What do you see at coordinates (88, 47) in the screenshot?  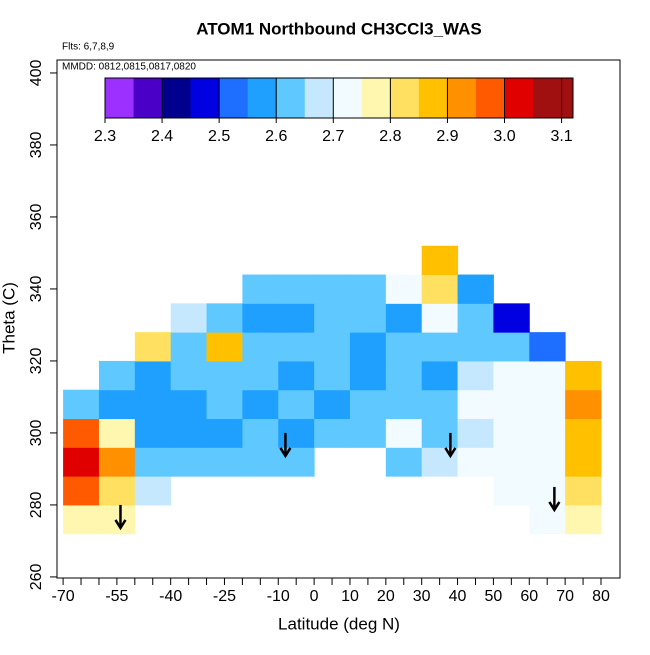 I see `note: Flts: 6,7,8,9` at bounding box center [88, 47].